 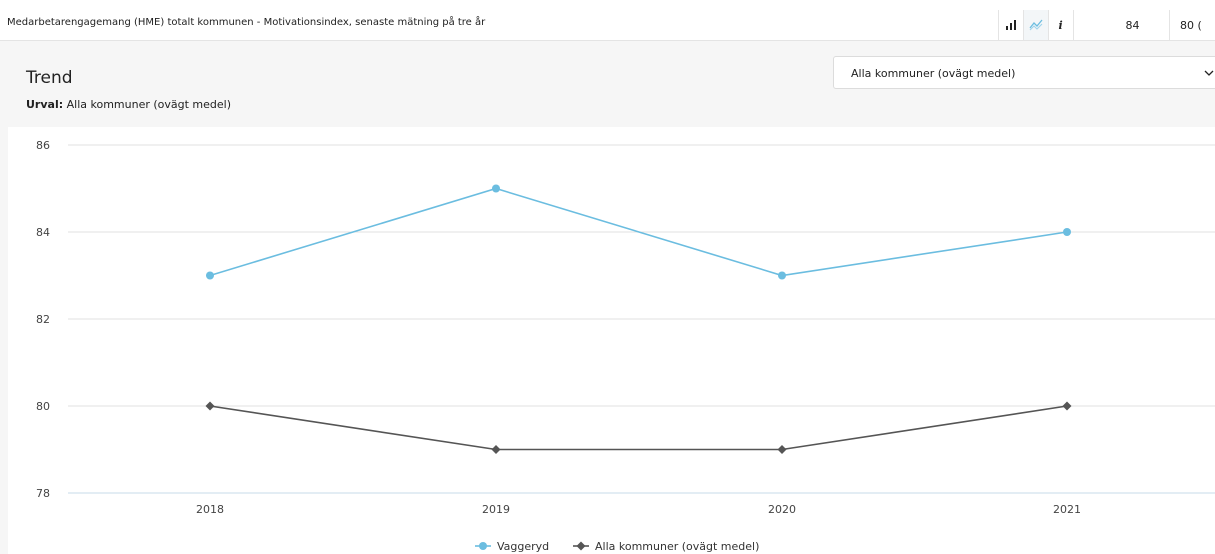 I want to click on chevron-down-icon, so click(x=1209, y=73).